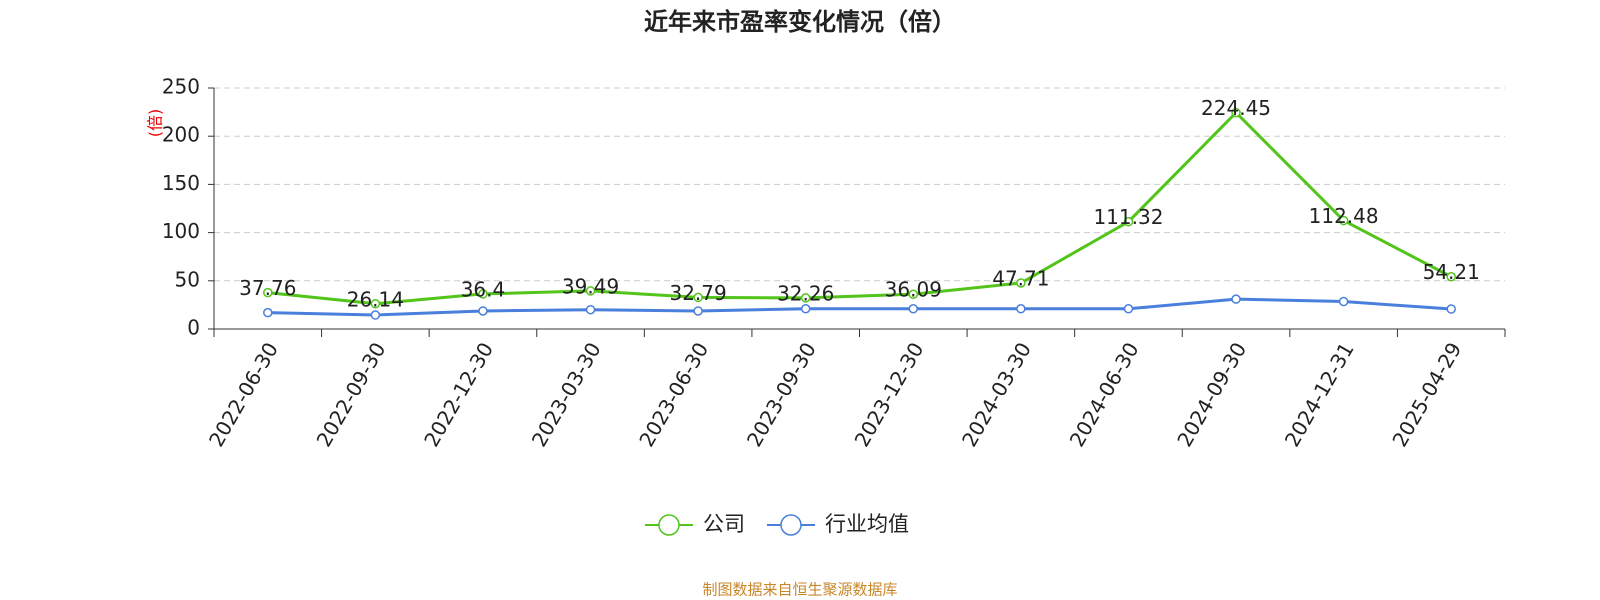 The height and width of the screenshot is (600, 1600). Describe the element at coordinates (724, 524) in the screenshot. I see `legend-label: 公司` at that location.